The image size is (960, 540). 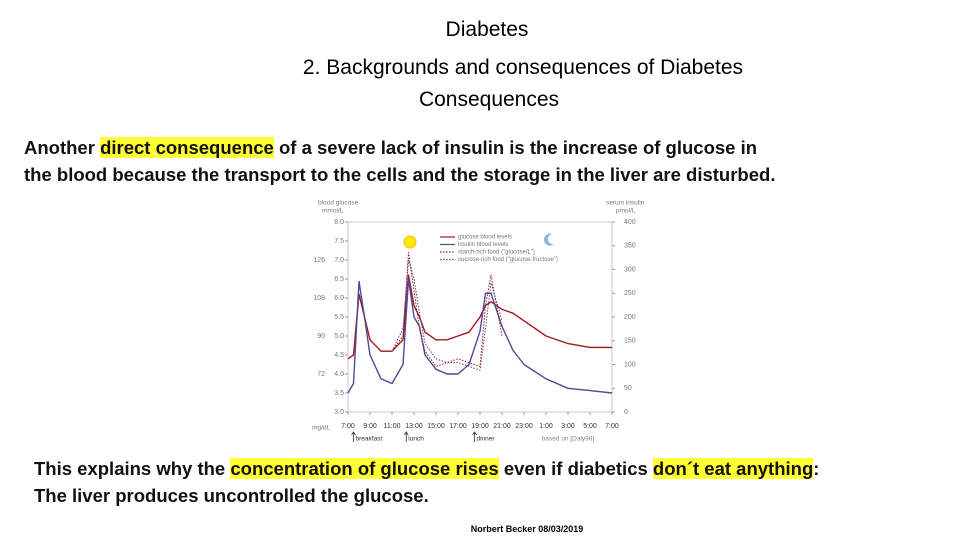 What do you see at coordinates (480, 426) in the screenshot?
I see `x-tick-label: 19:00` at bounding box center [480, 426].